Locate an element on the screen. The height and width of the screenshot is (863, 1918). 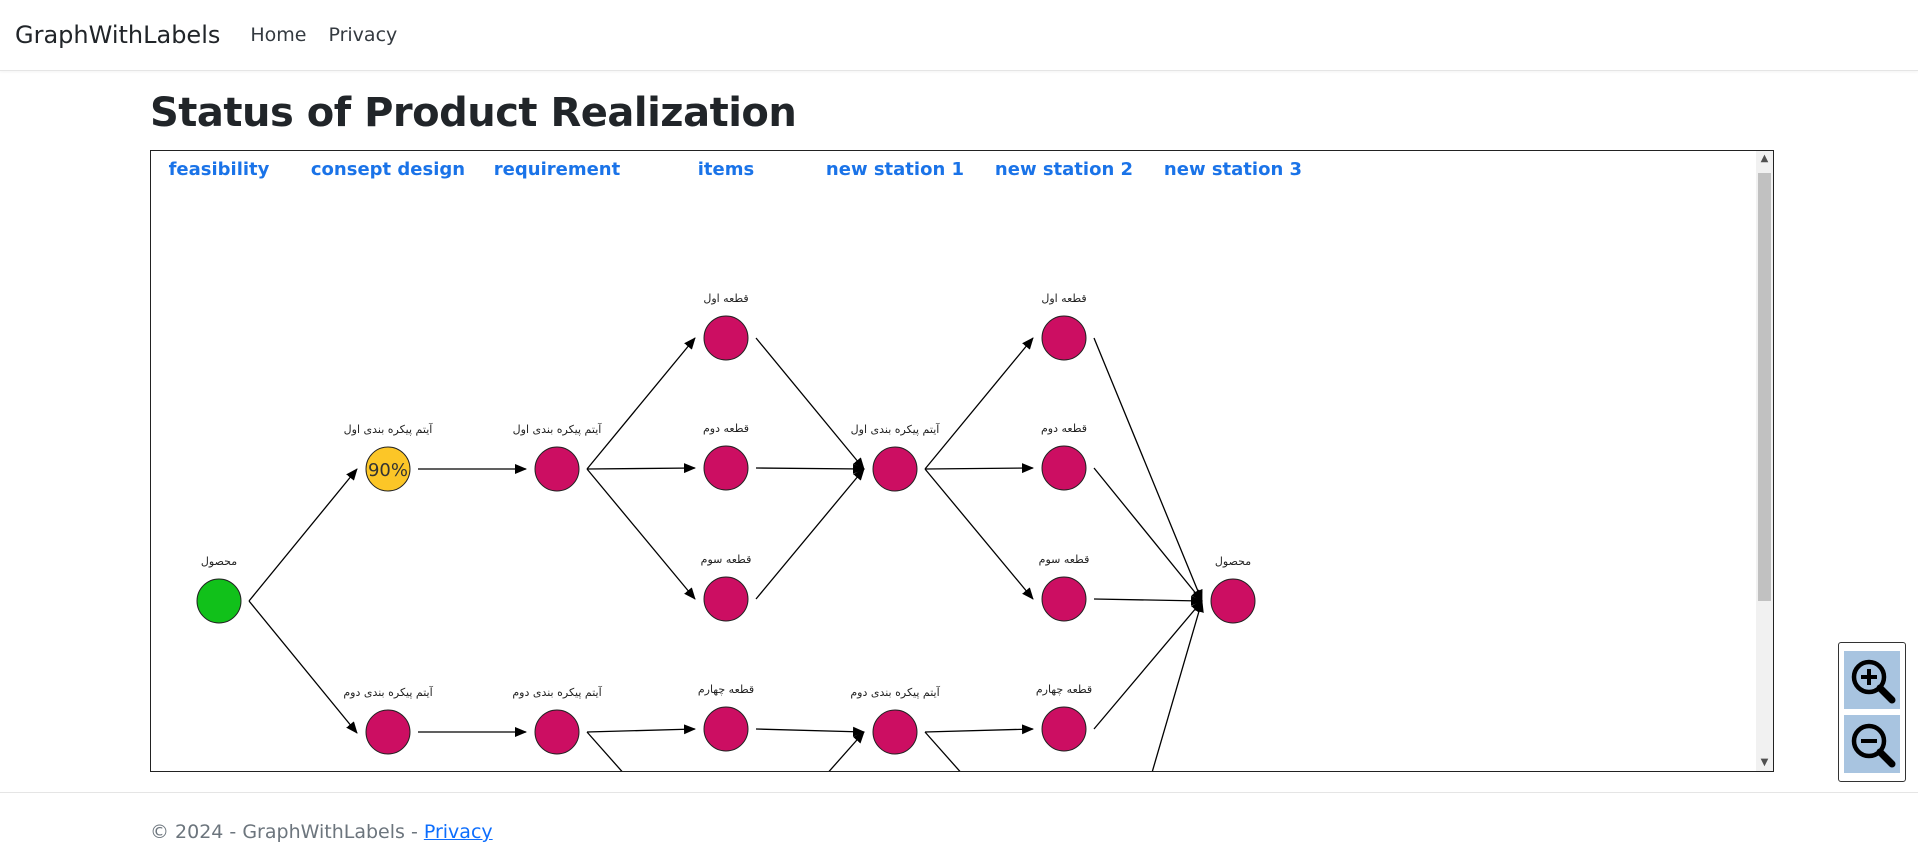
node-product-complete is located at coordinates (219, 601).